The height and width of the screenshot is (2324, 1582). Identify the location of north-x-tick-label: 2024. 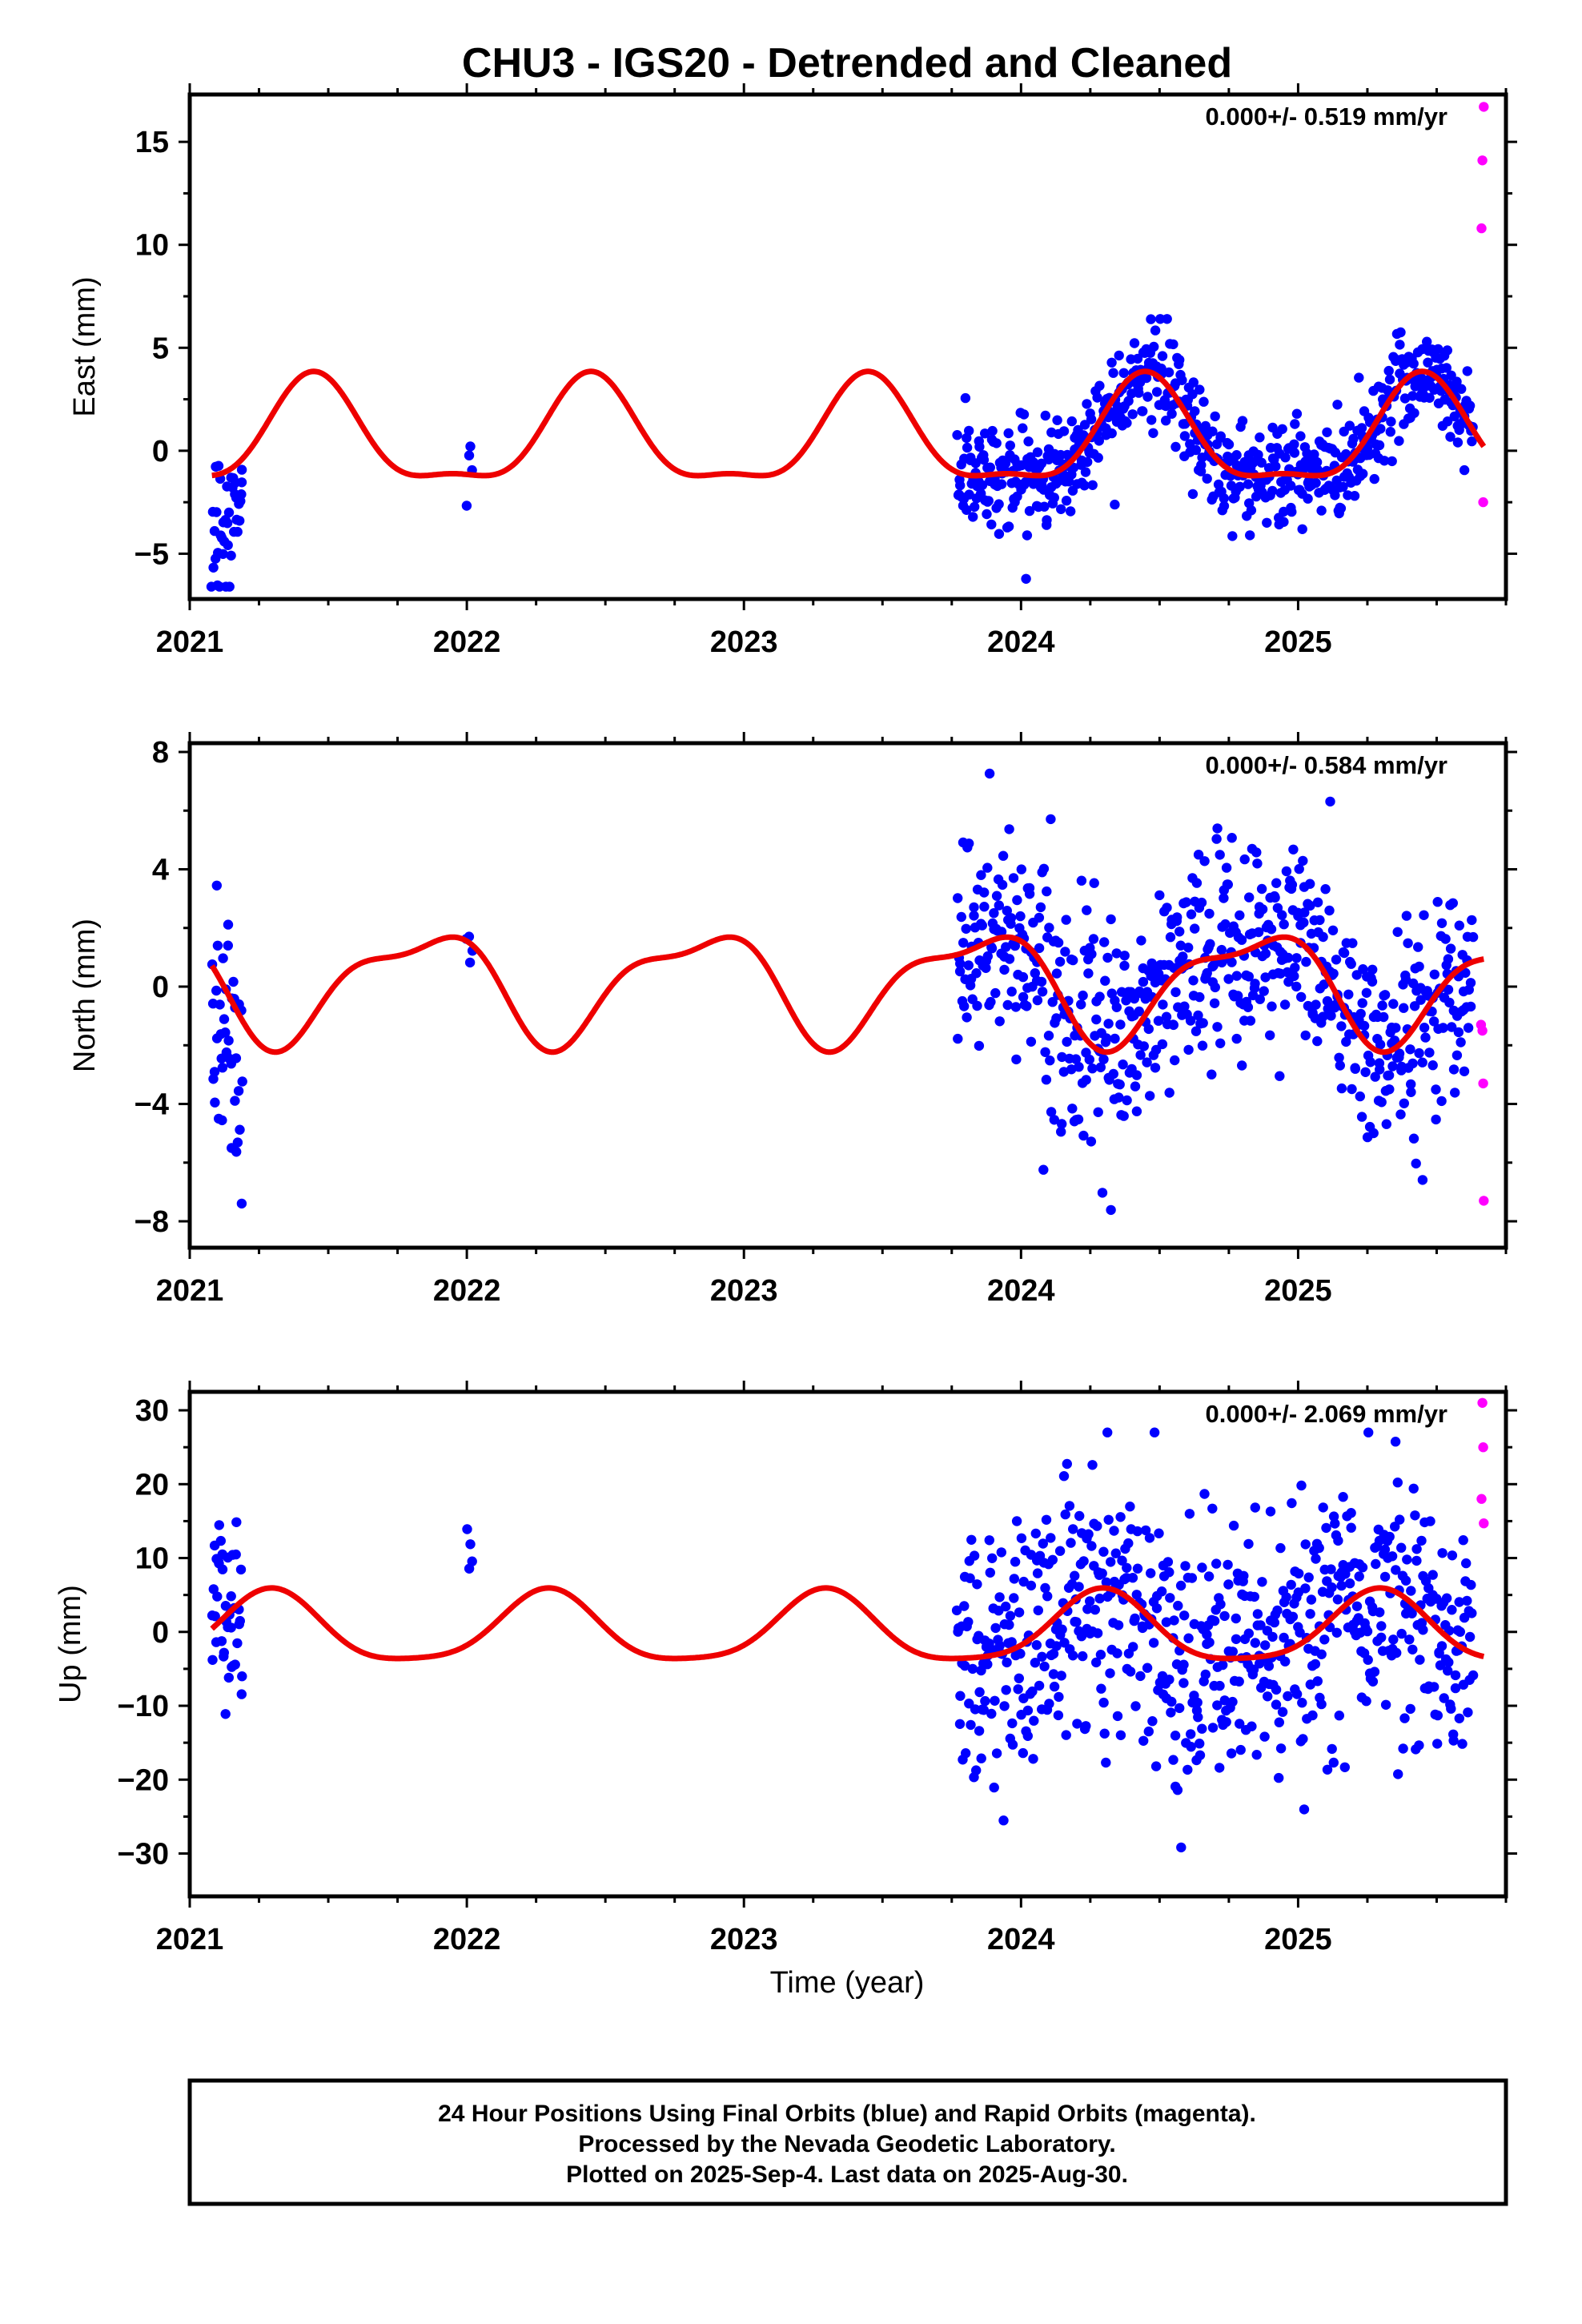
(1021, 1291).